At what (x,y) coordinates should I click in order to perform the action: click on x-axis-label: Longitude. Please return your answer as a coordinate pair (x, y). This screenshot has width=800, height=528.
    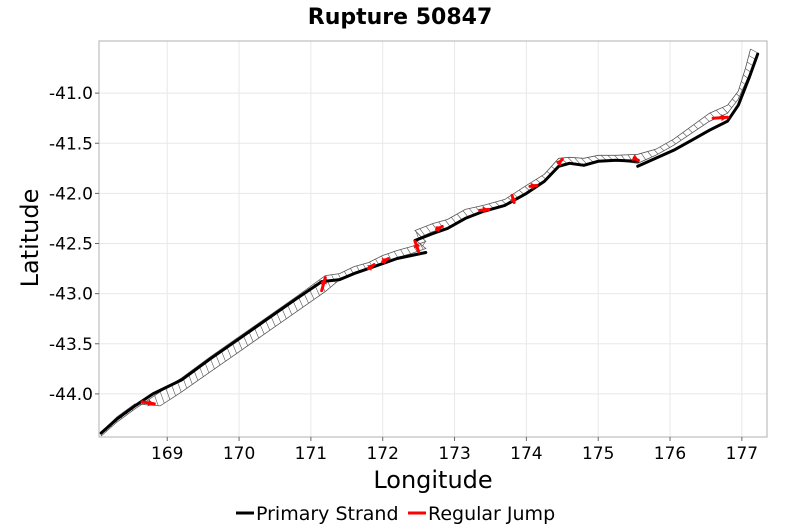
    Looking at the image, I should click on (432, 480).